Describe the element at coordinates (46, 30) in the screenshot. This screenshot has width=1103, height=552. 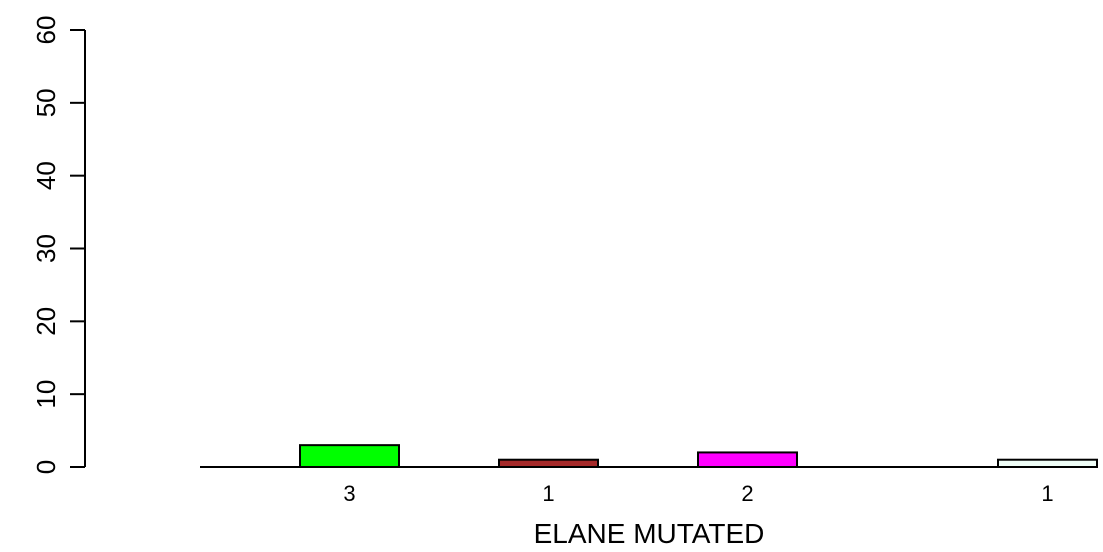
I see `y-tick-label: 60` at that location.